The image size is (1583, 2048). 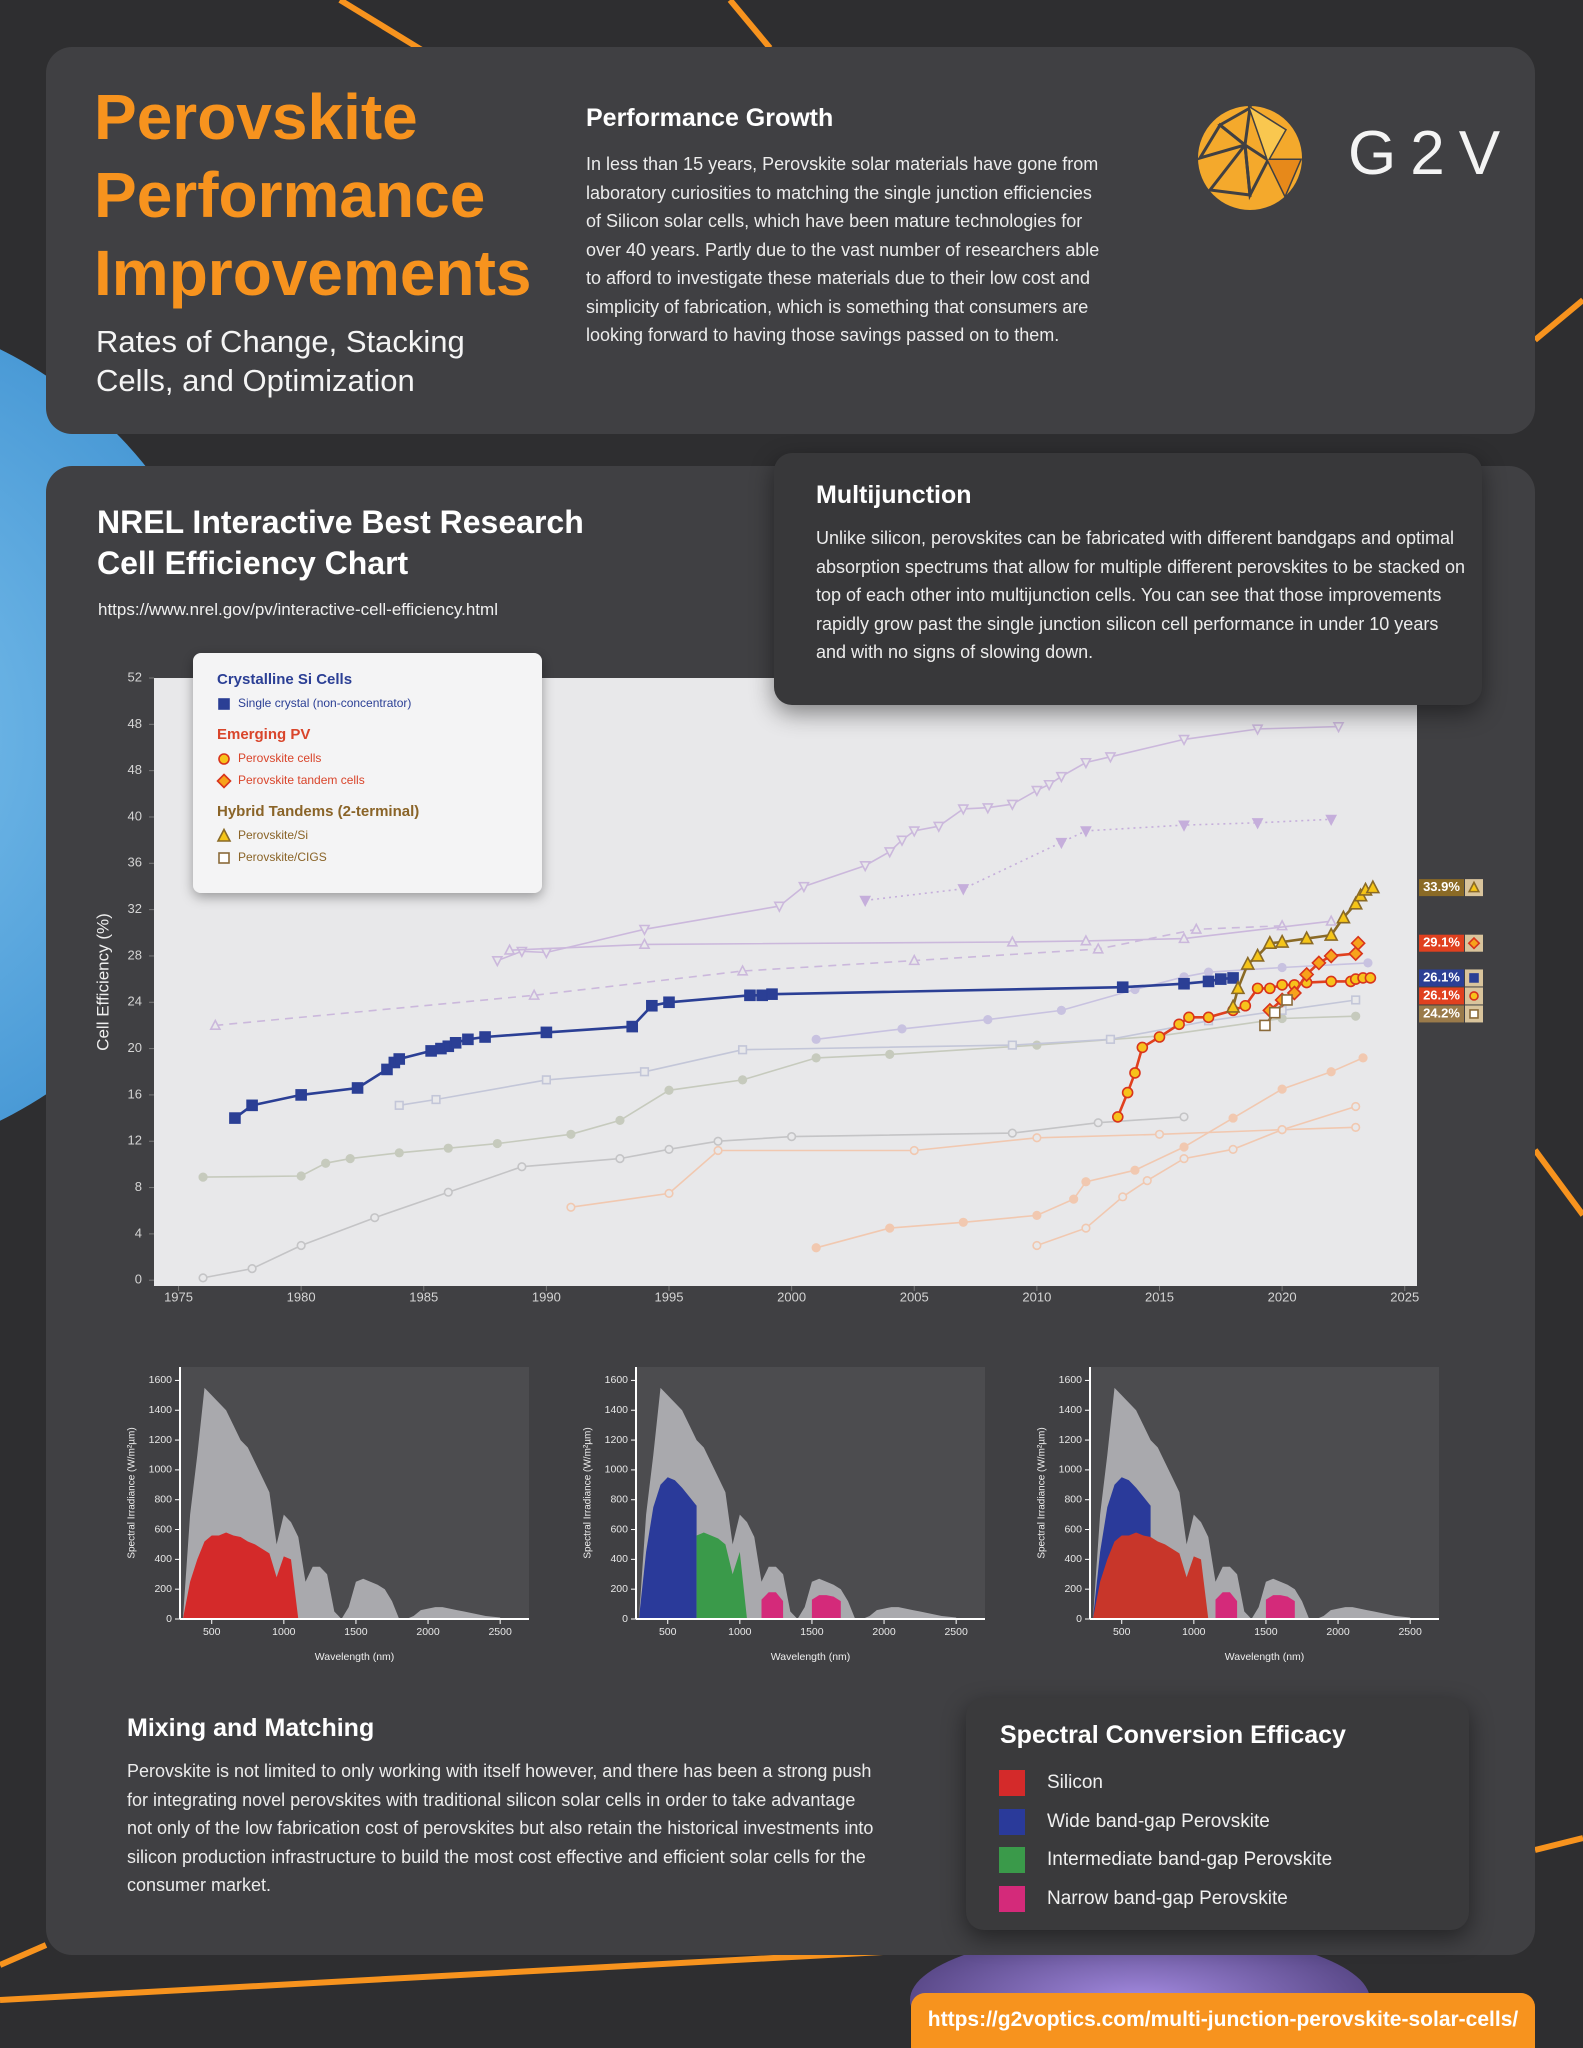 What do you see at coordinates (138, 1232) in the screenshot?
I see `y-tick-label: 4` at bounding box center [138, 1232].